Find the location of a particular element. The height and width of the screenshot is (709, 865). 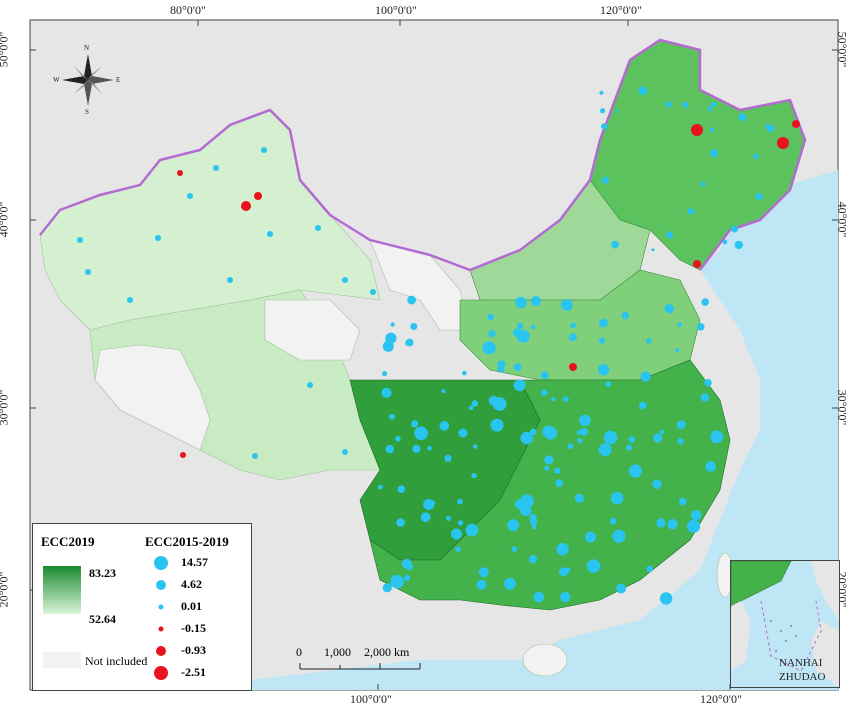

legend-not-included-label: Not included is located at coordinates (116, 661).